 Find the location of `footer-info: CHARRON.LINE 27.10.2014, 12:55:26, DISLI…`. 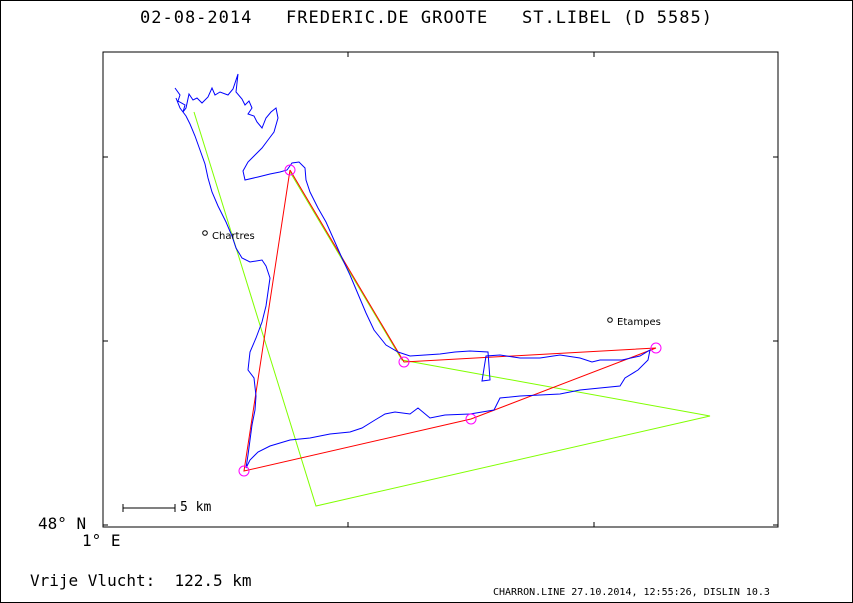

footer-info: CHARRON.LINE 27.10.2014, 12:55:26, DISLI… is located at coordinates (631, 592).